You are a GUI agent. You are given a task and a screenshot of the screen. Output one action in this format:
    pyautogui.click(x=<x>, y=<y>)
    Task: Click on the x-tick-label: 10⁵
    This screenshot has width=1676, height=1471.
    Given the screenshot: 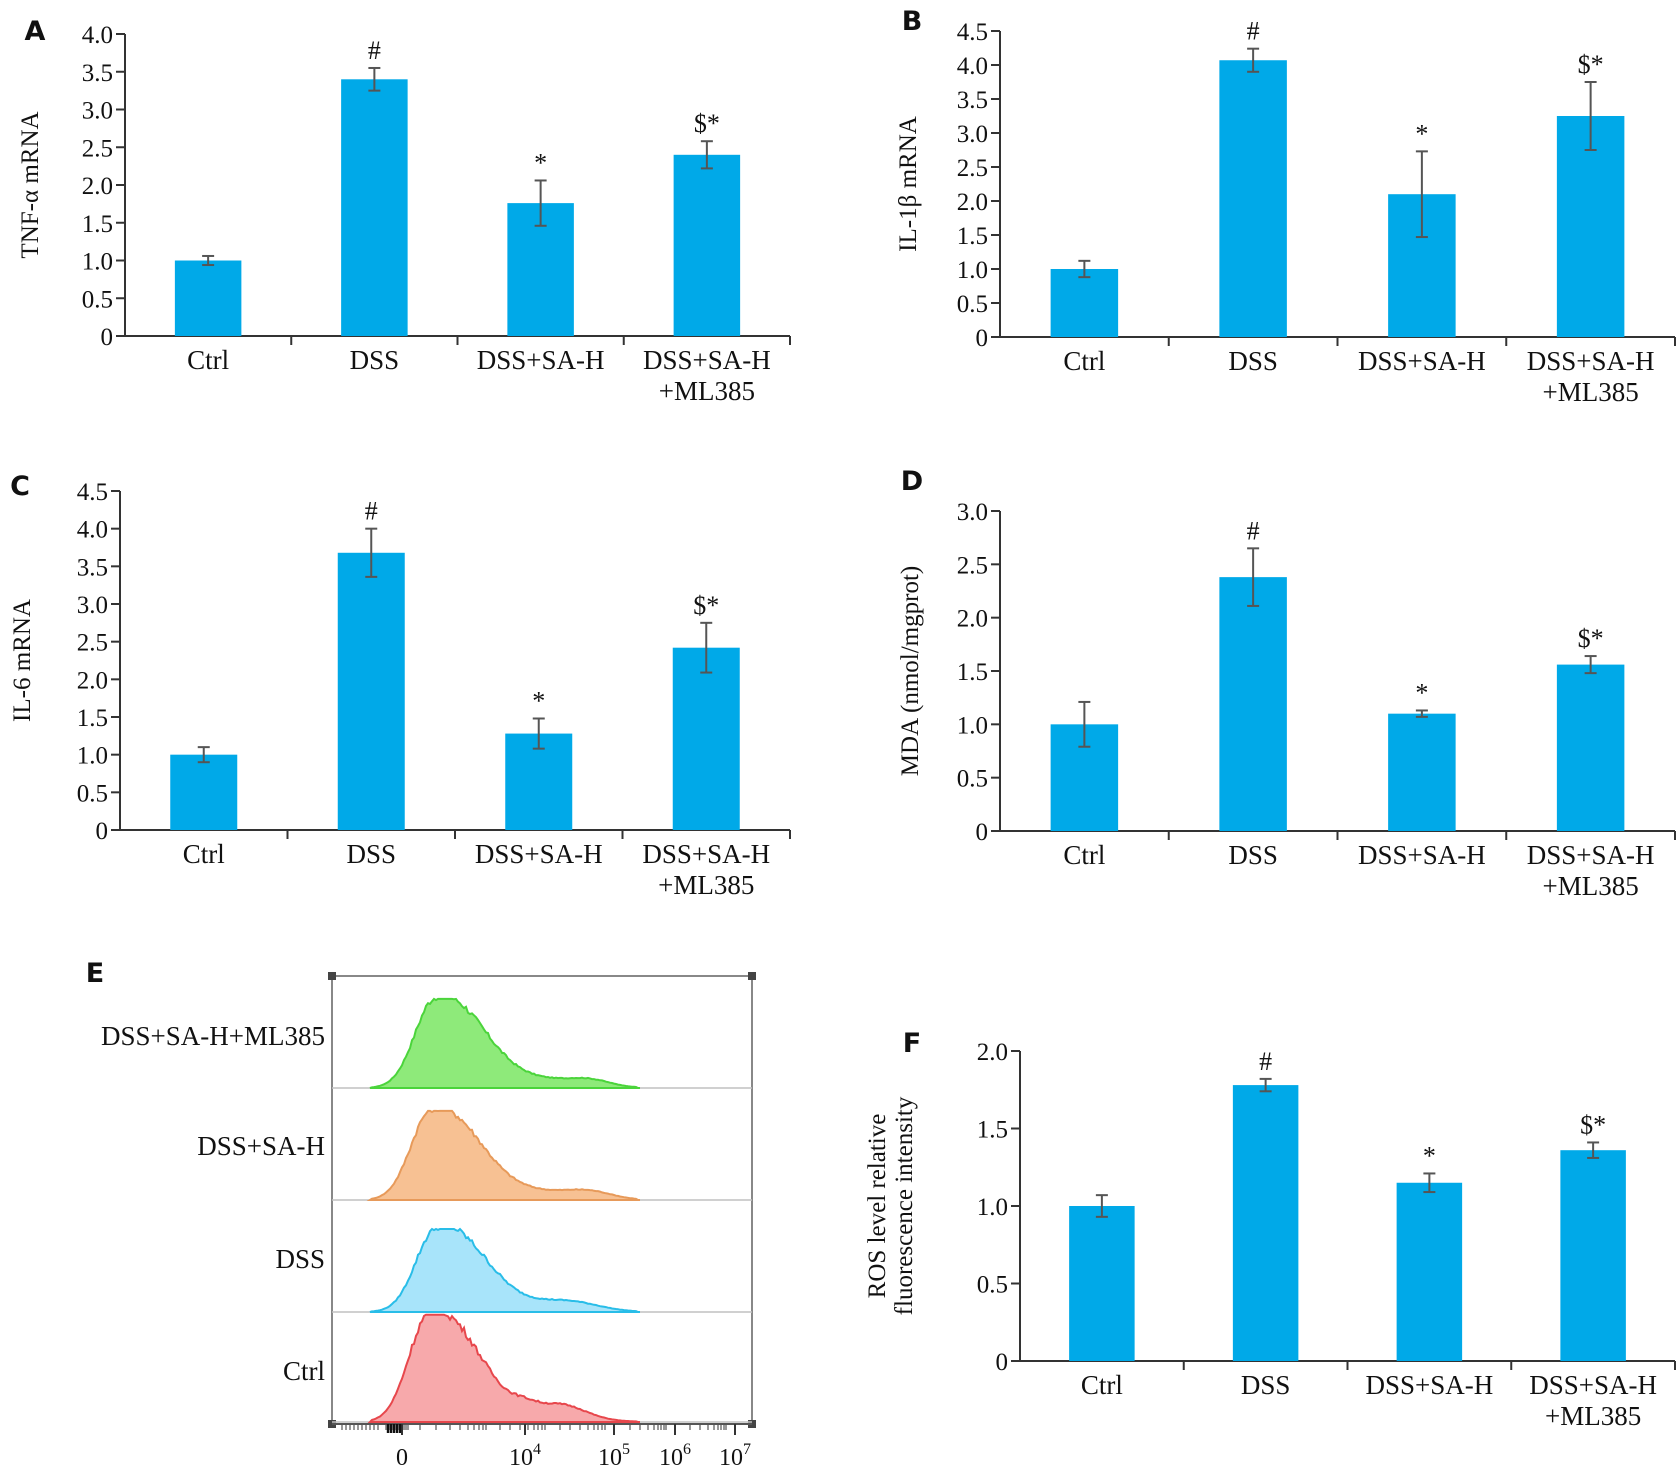 What is the action you would take?
    pyautogui.click(x=614, y=1456)
    